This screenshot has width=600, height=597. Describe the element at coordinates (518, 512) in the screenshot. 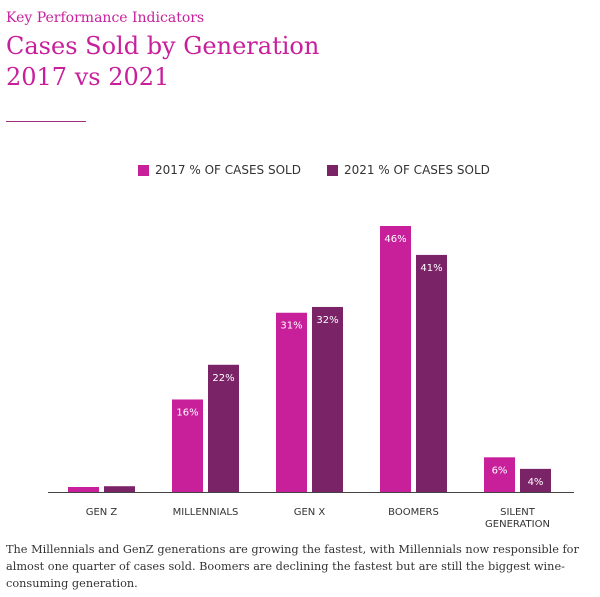

I see `category-label-4-0: SILENT` at that location.